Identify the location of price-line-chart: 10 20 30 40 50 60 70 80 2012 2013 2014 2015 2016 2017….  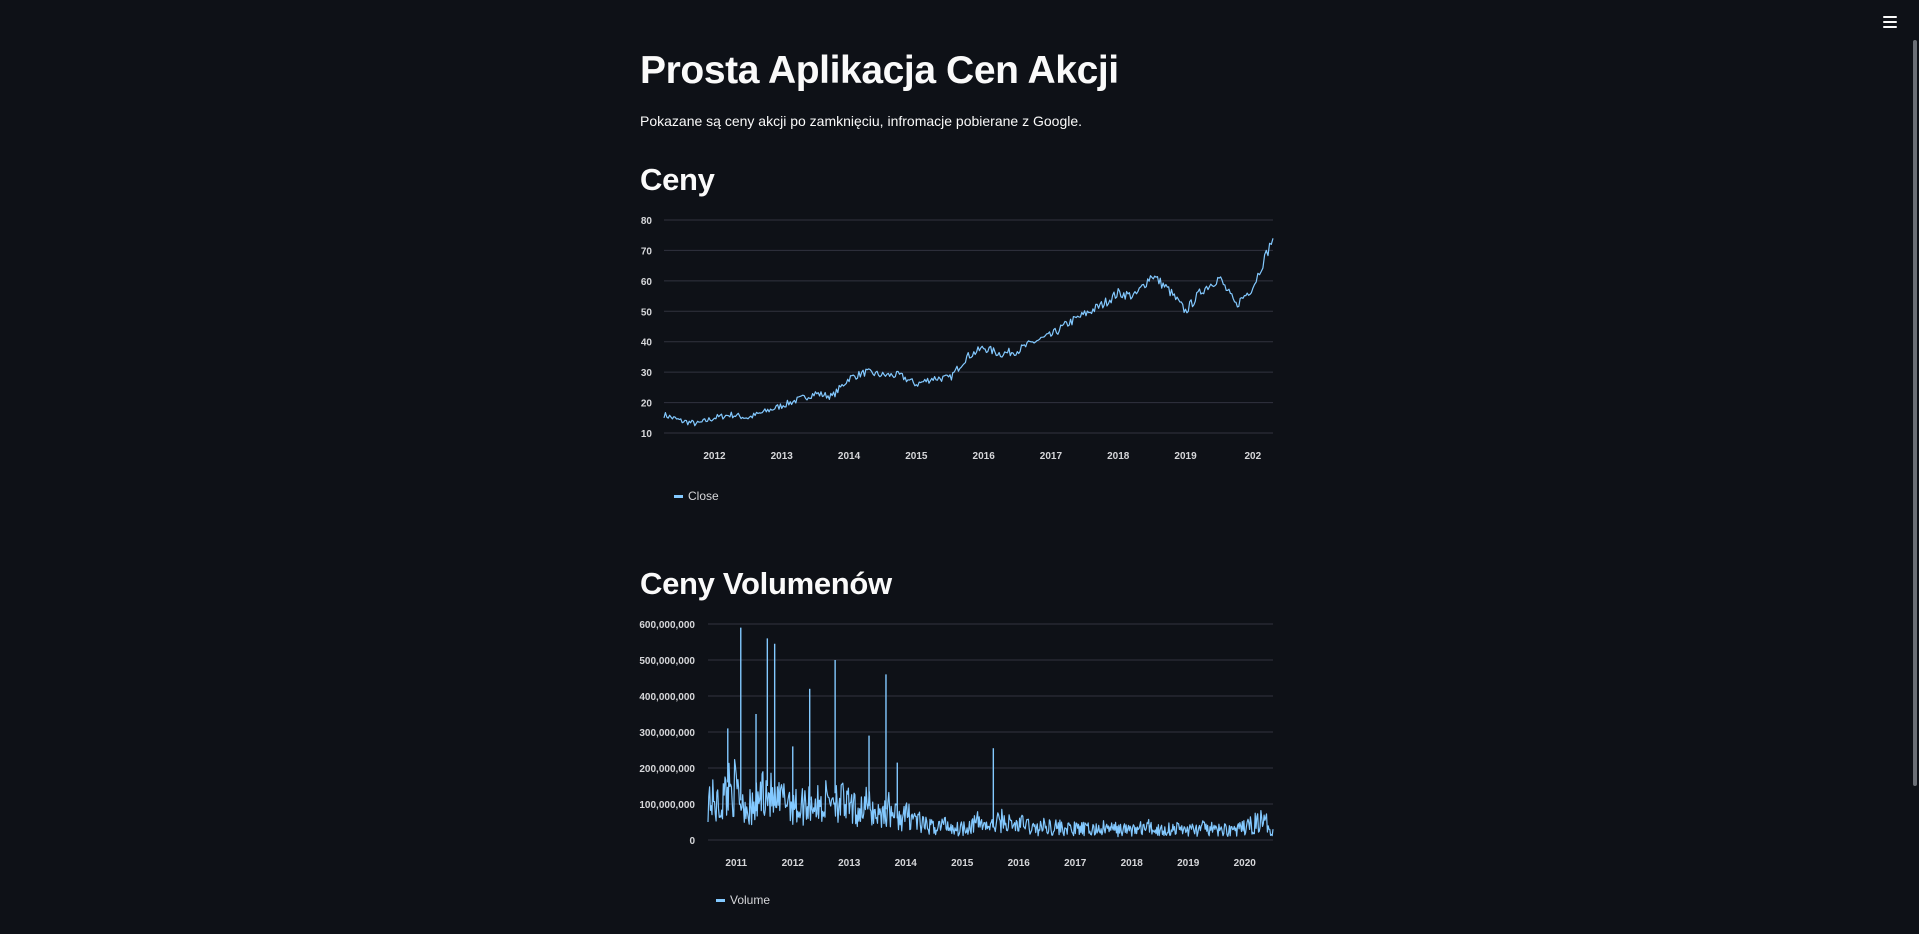
(960, 363).